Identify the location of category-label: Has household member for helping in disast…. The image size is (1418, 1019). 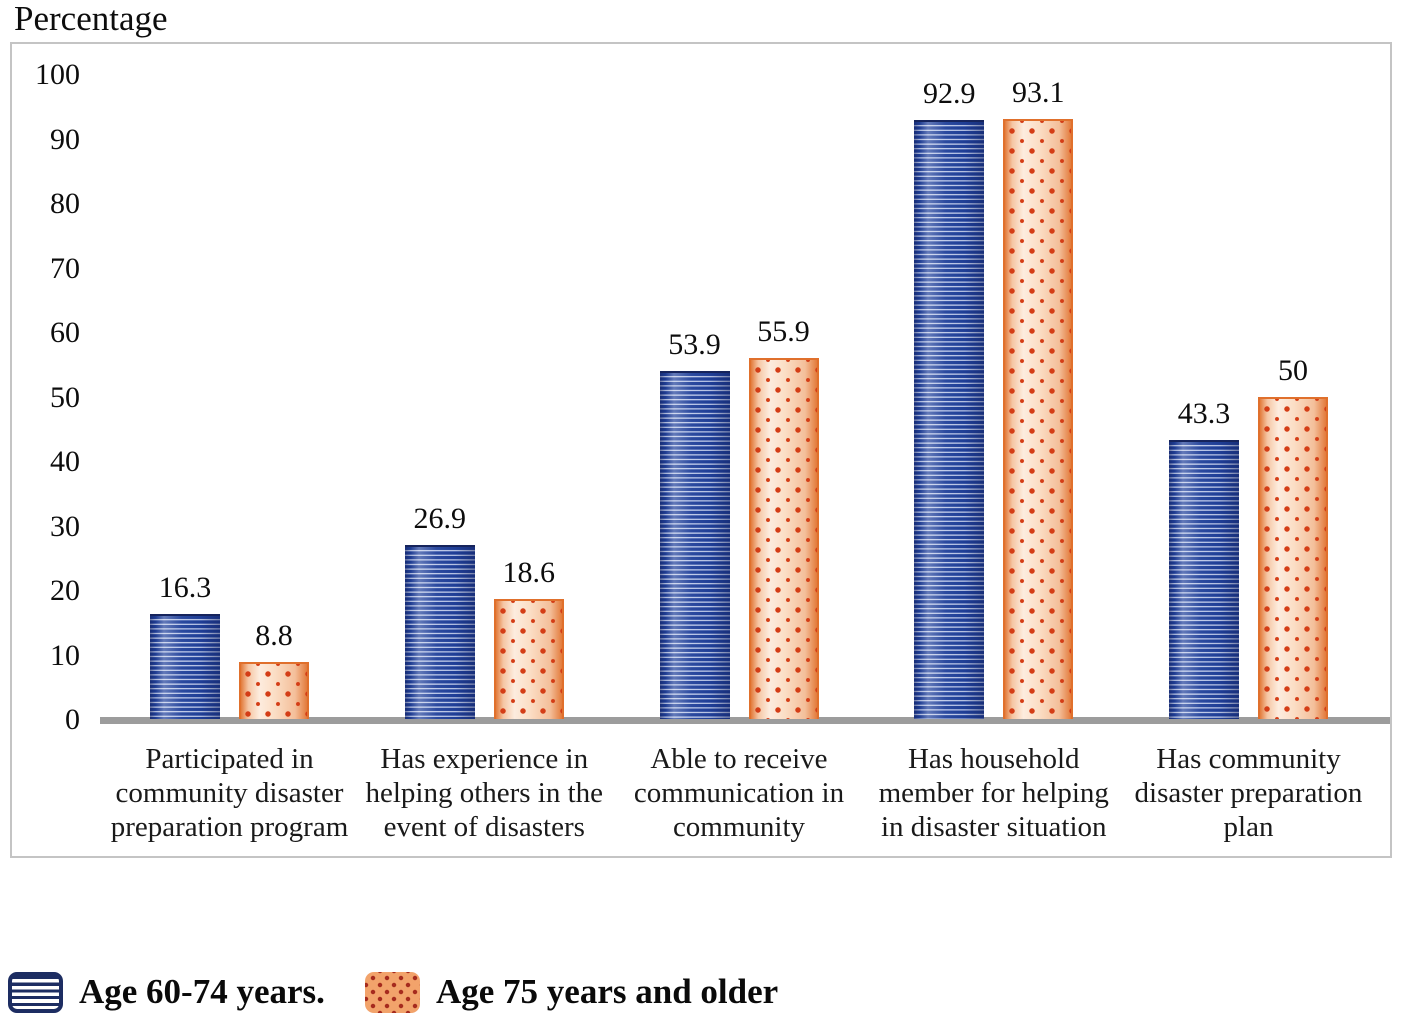
(993, 793).